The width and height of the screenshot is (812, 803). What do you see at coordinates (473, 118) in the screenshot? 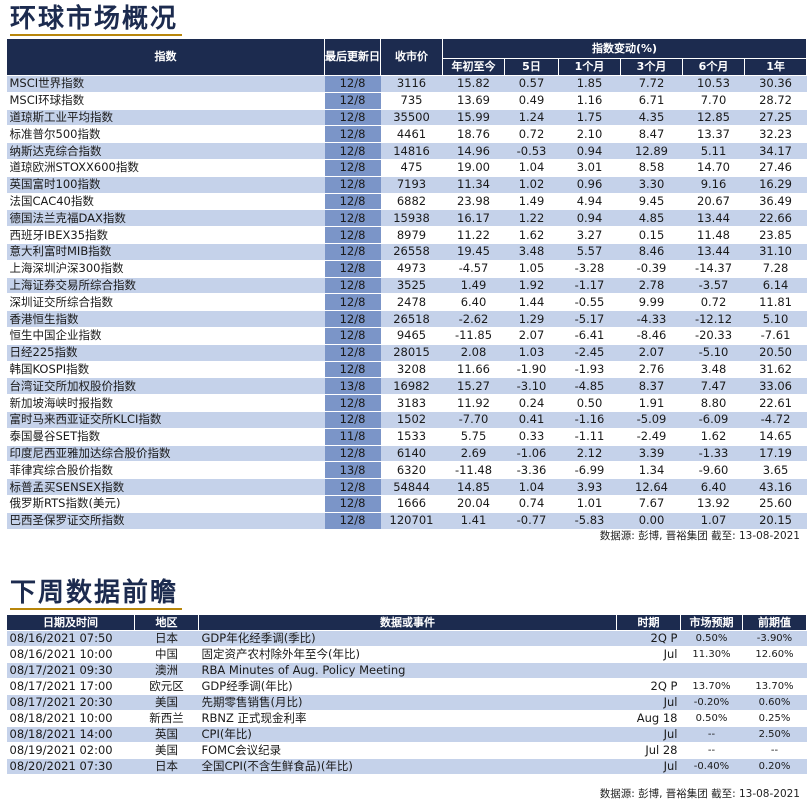
I see `cell-ytd: 15.99` at bounding box center [473, 118].